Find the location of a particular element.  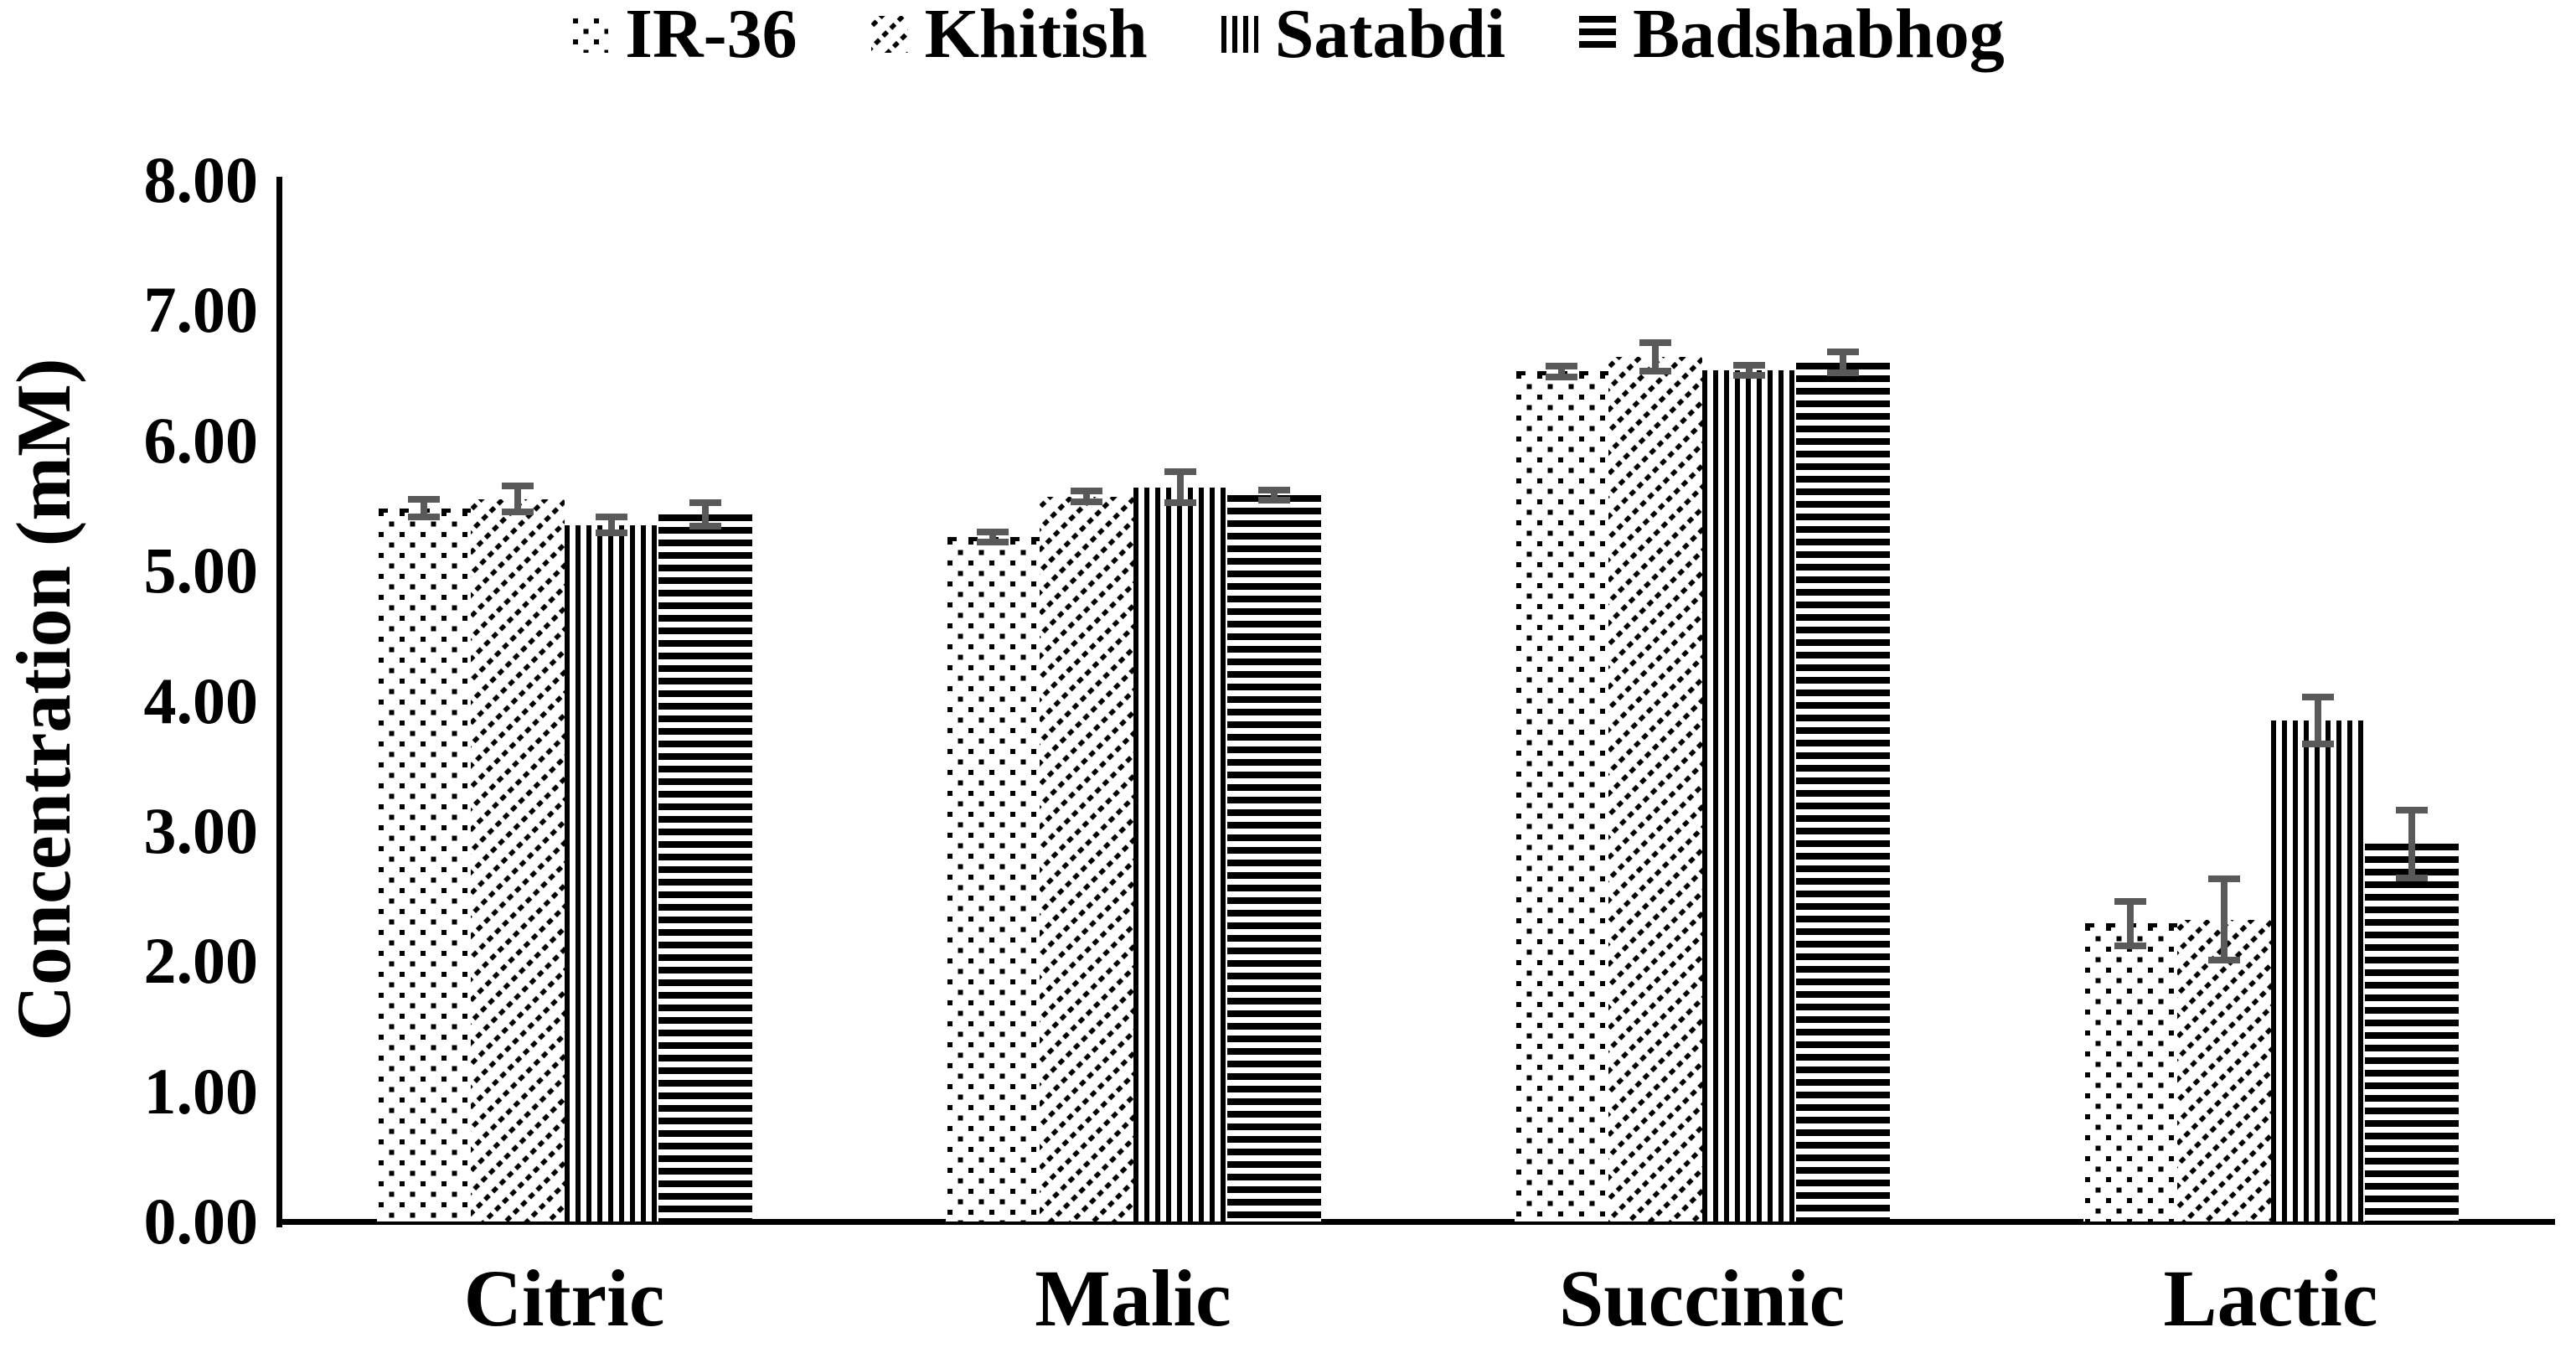

horizontal-stripes-swatch-icon is located at coordinates (1598, 34).